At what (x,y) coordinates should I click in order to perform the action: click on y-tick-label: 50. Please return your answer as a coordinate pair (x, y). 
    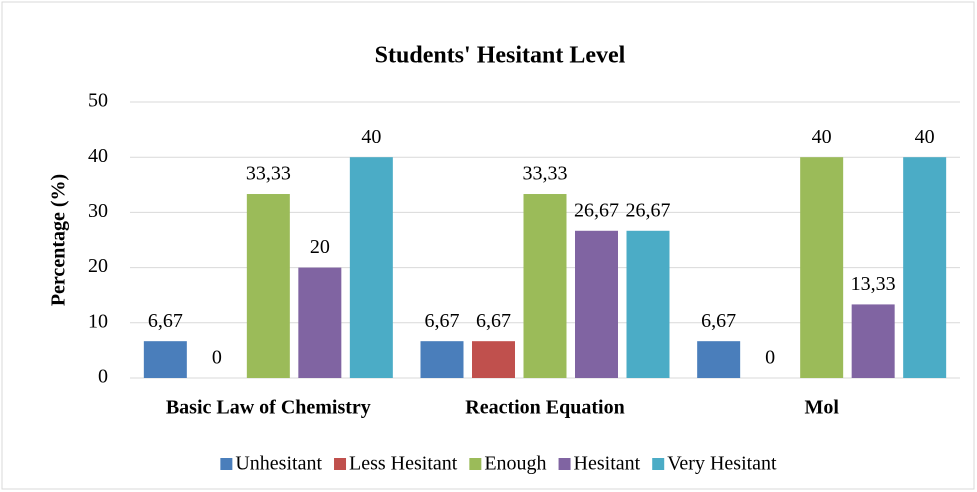
    Looking at the image, I should click on (98, 101).